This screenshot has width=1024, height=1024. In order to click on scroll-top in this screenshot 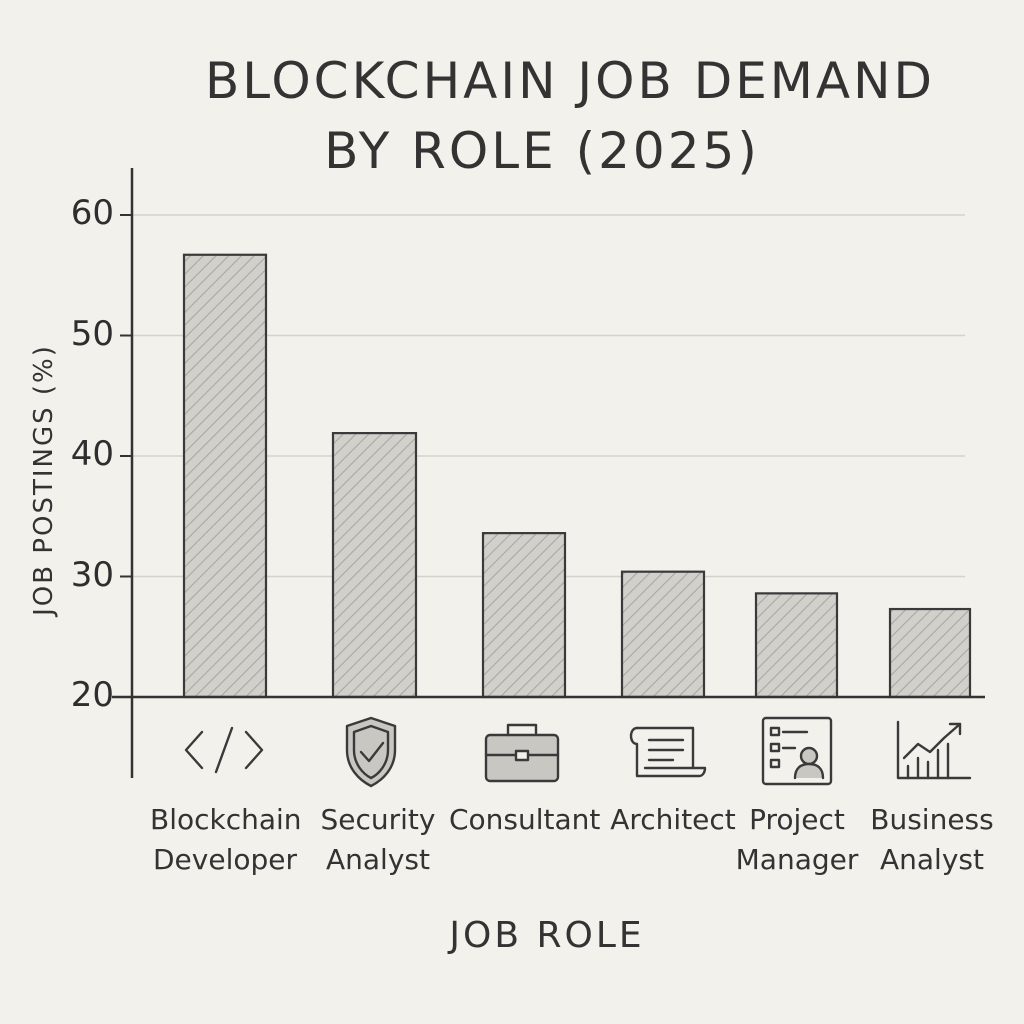, I will do `click(665, 748)`.